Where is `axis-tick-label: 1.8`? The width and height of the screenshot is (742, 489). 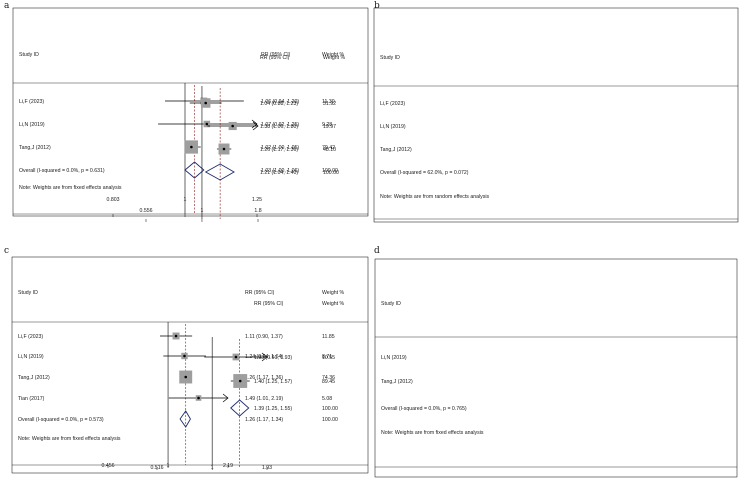
axis-tick-label: 1.8 is located at coordinates (257, 211).